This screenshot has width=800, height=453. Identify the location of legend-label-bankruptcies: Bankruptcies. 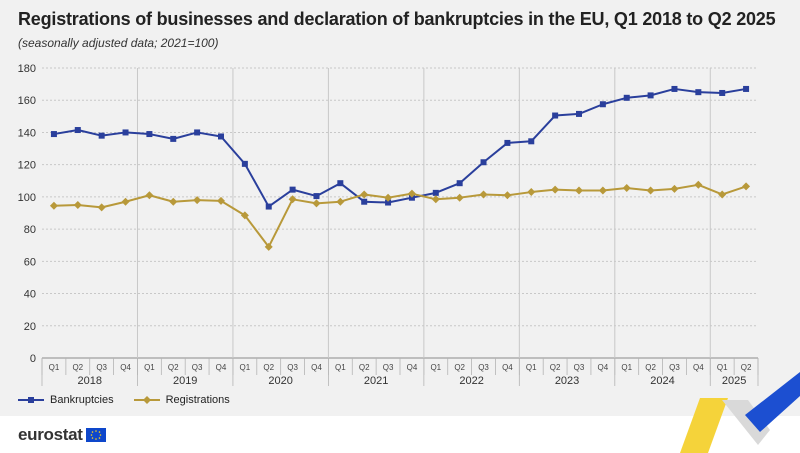
(82, 400).